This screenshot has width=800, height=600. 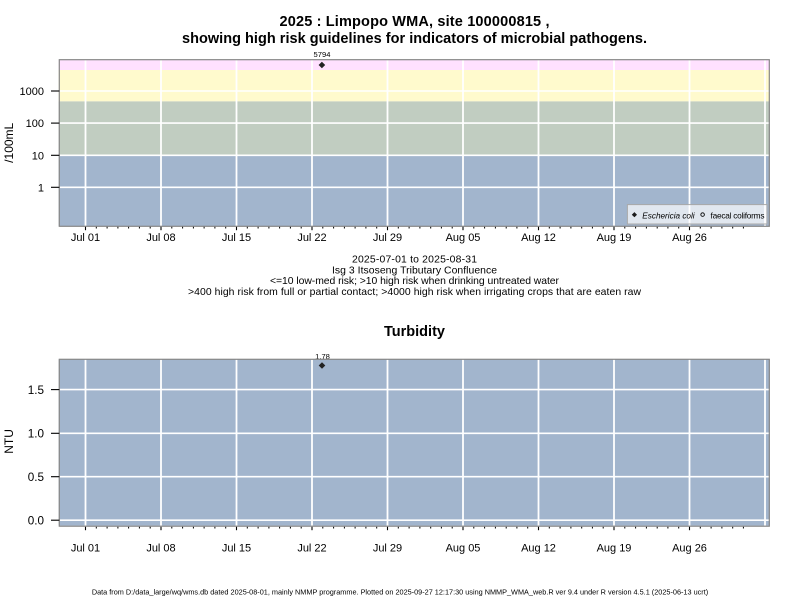 What do you see at coordinates (36, 434) in the screenshot?
I see `svg-text: 1.0` at bounding box center [36, 434].